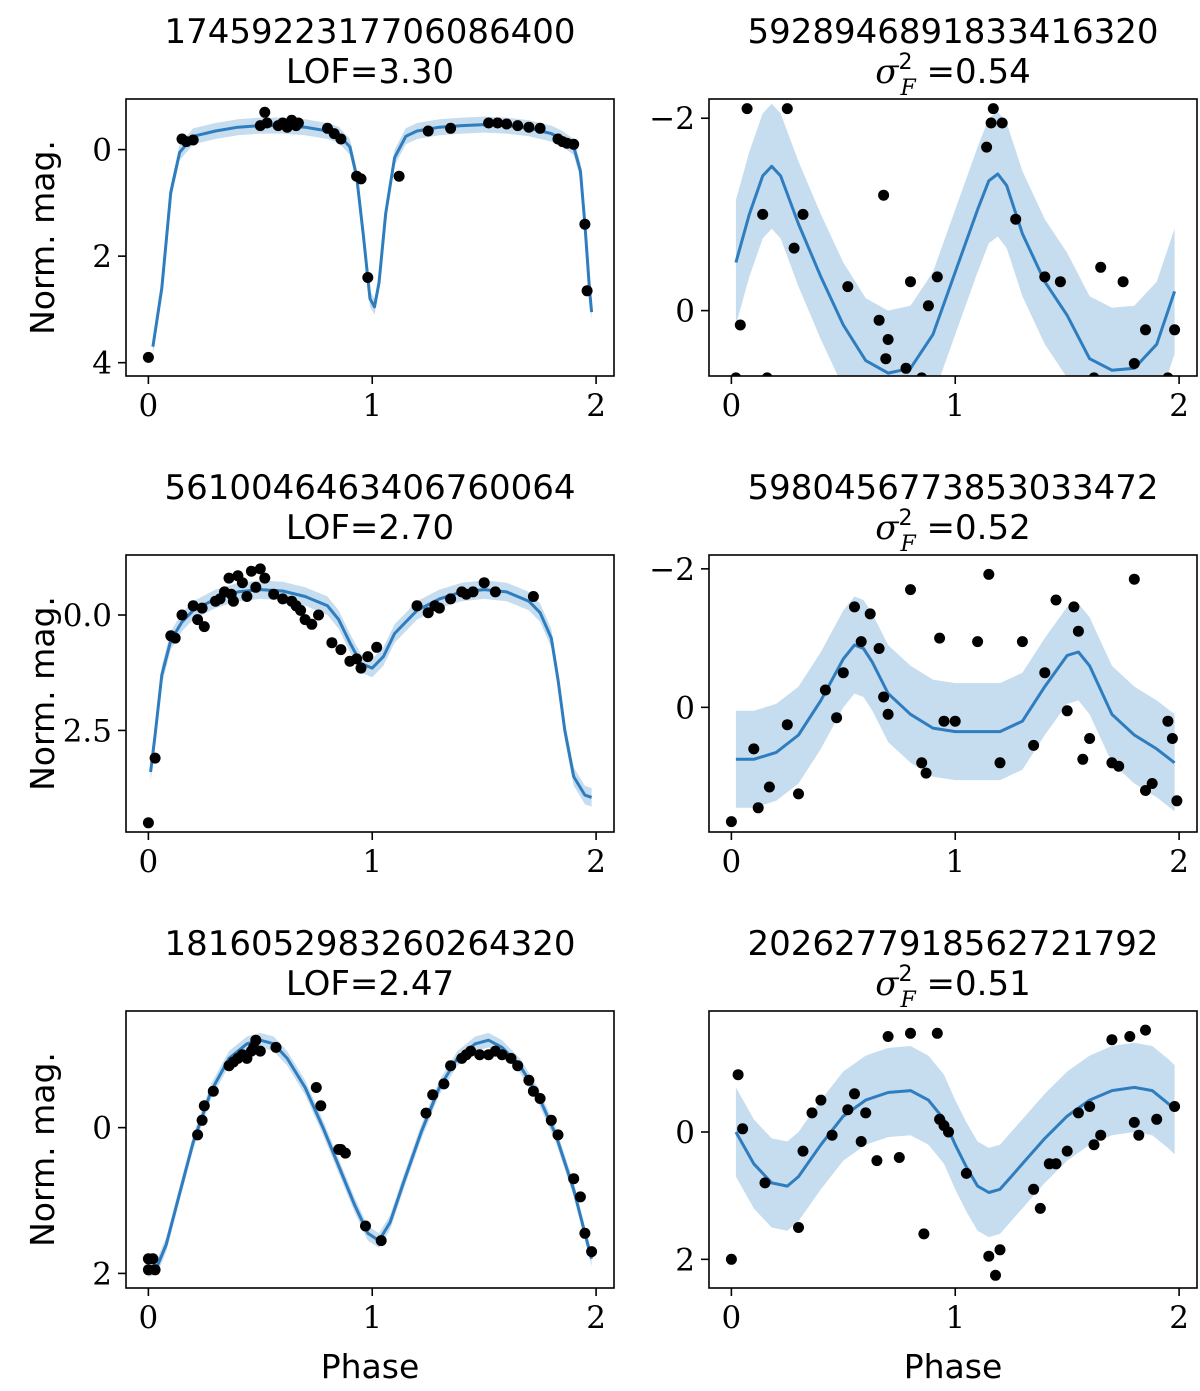  Describe the element at coordinates (370, 984) in the screenshot. I see `panel-subtitle: LOF=2.47` at that location.